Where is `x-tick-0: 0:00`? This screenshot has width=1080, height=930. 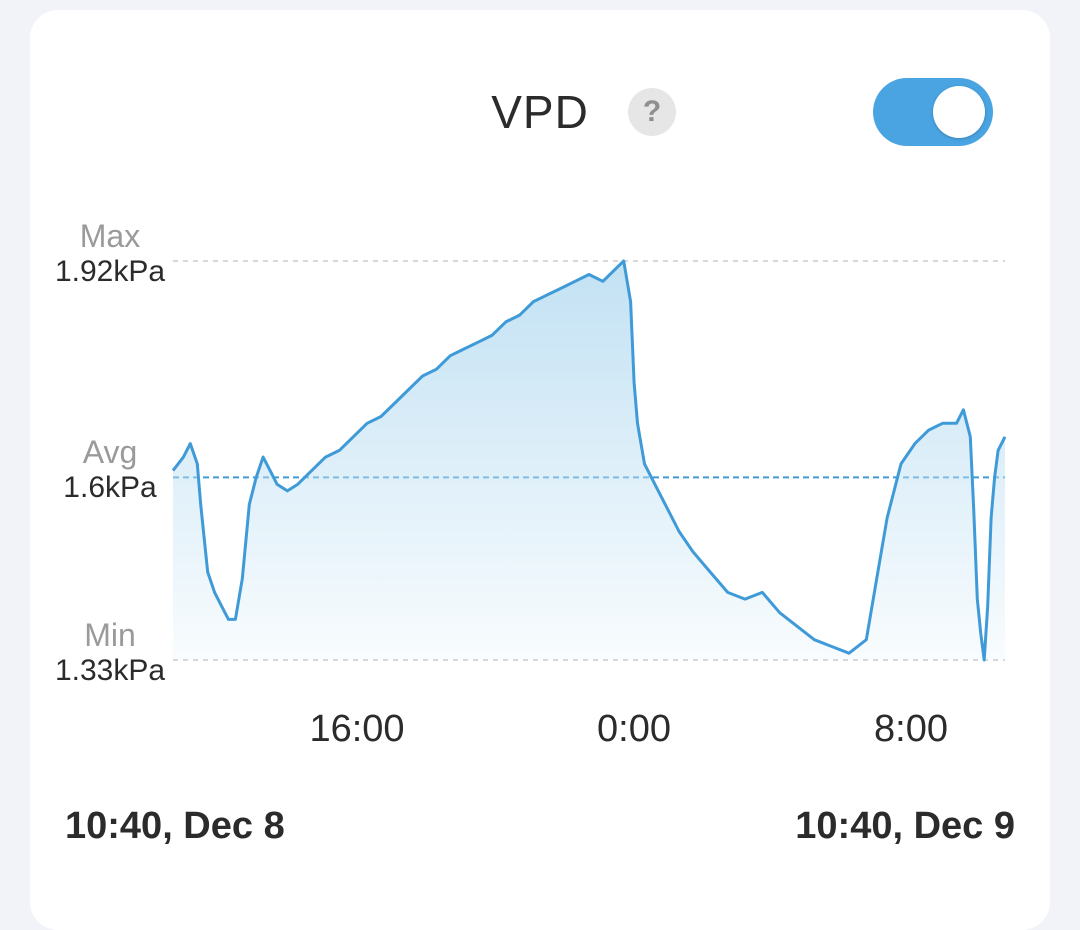 x-tick-0: 0:00 is located at coordinates (634, 729).